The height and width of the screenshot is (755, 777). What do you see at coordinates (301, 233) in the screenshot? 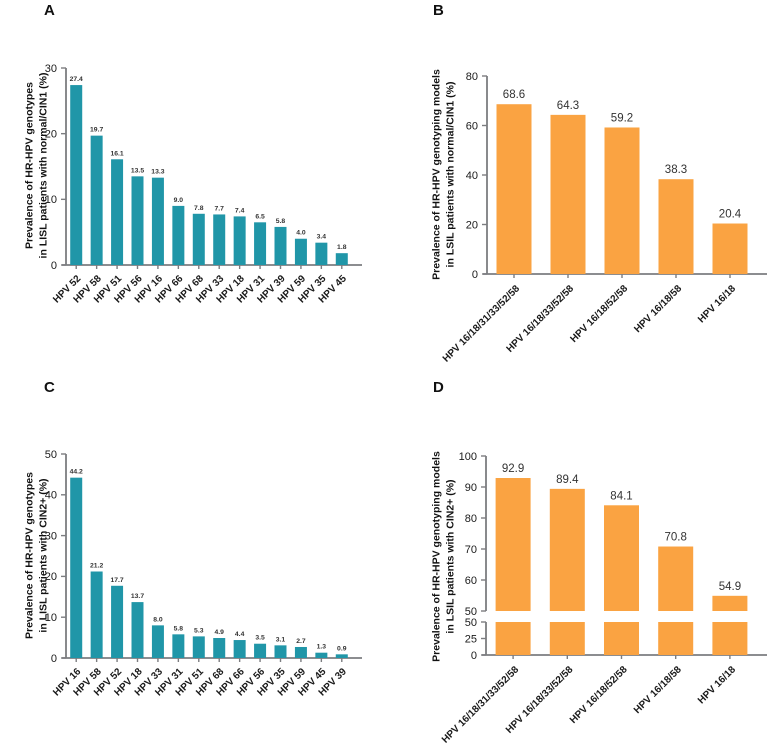
I see `bar-value-label: 4.0` at bounding box center [301, 233].